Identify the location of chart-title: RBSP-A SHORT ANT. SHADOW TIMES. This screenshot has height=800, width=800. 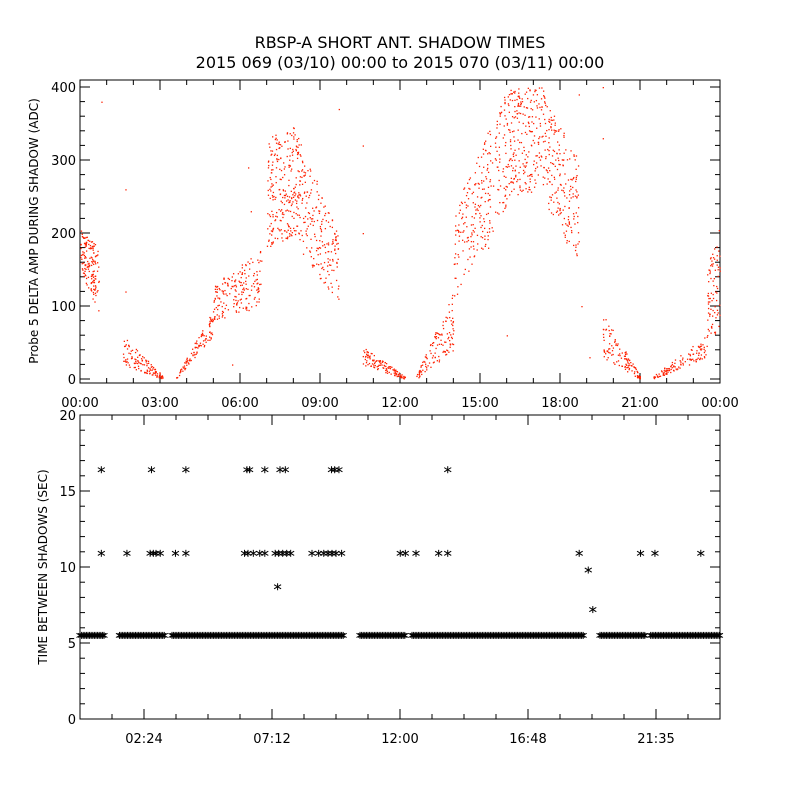
(400, 42).